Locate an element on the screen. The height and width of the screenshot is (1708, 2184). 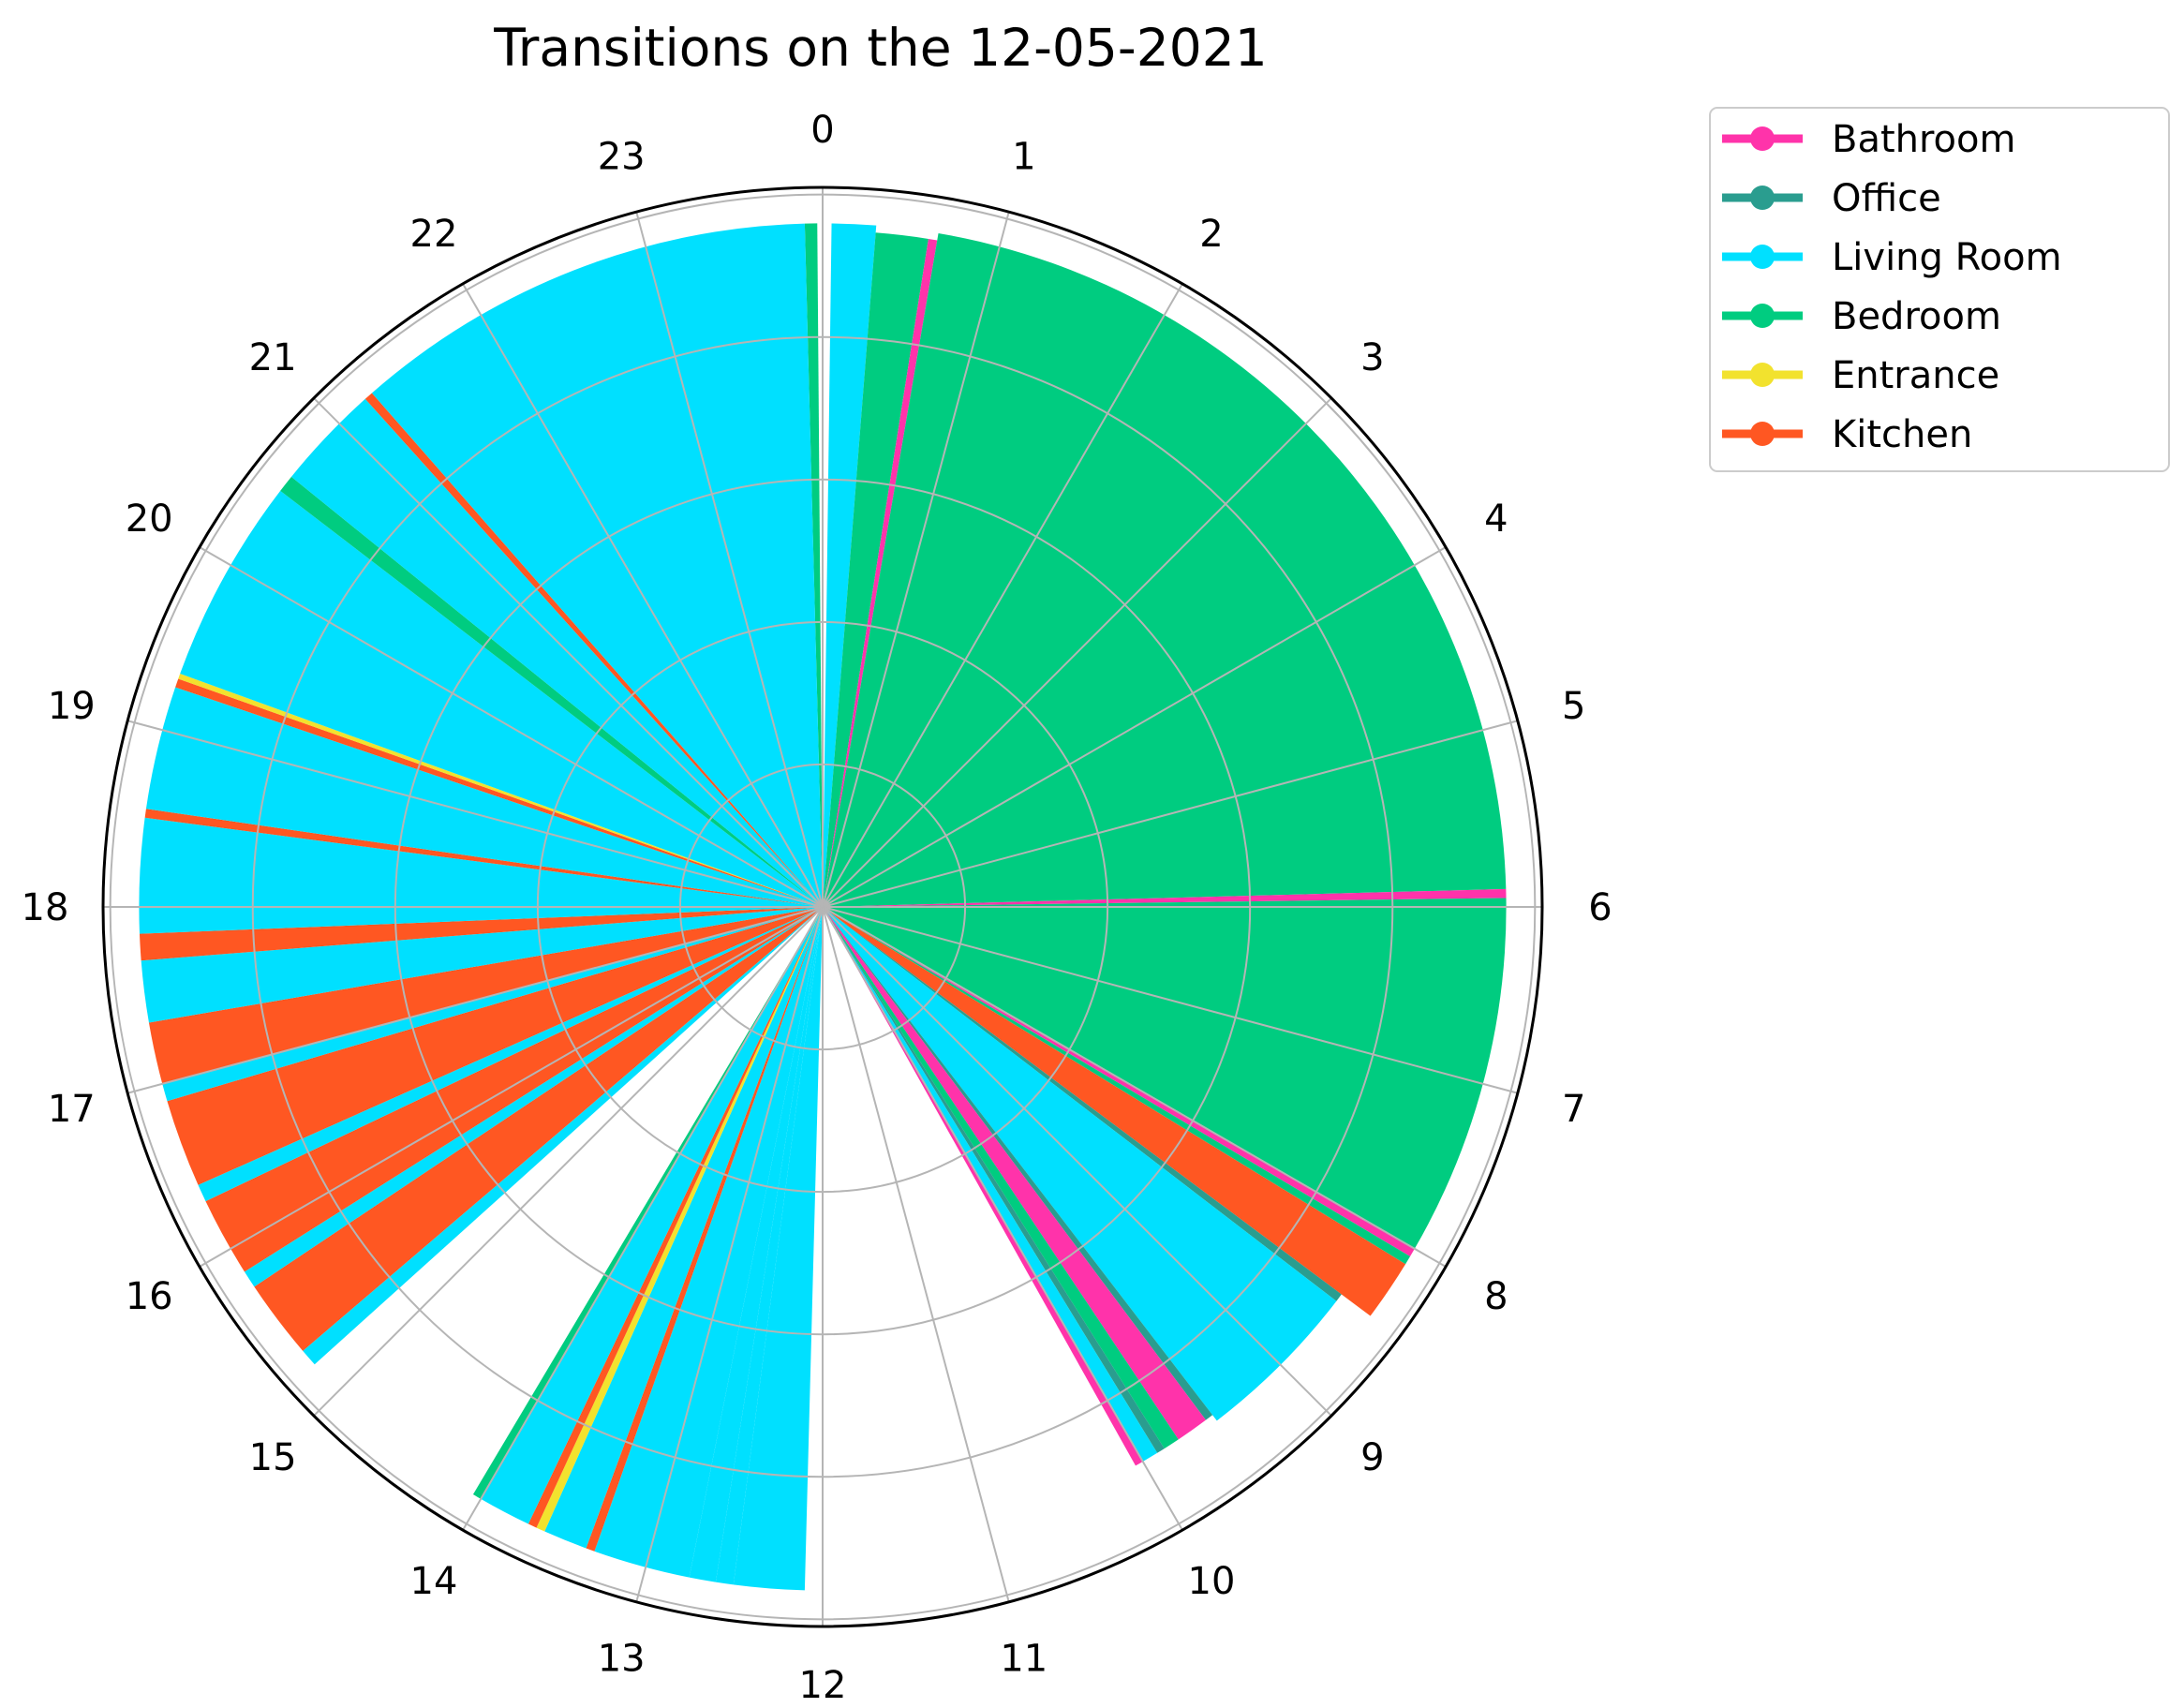
angular-tick-0: 0 is located at coordinates (822, 130).